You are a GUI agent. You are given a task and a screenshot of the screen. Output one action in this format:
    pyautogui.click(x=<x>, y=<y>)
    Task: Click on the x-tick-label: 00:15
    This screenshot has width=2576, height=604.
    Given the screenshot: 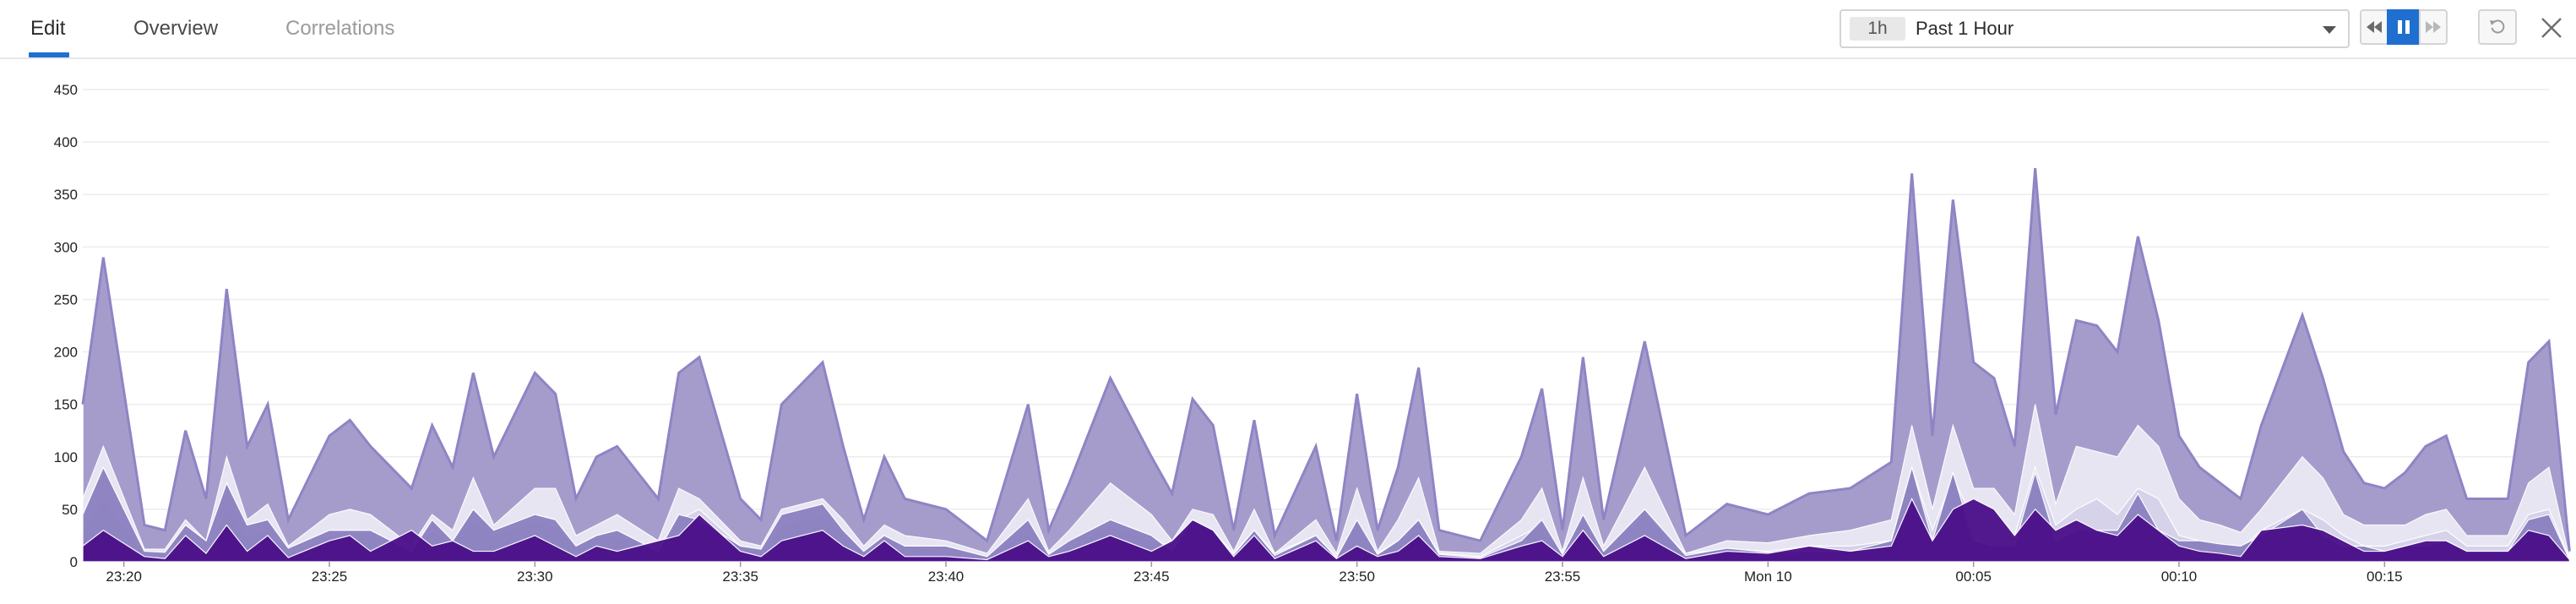 What is the action you would take?
    pyautogui.click(x=2385, y=577)
    